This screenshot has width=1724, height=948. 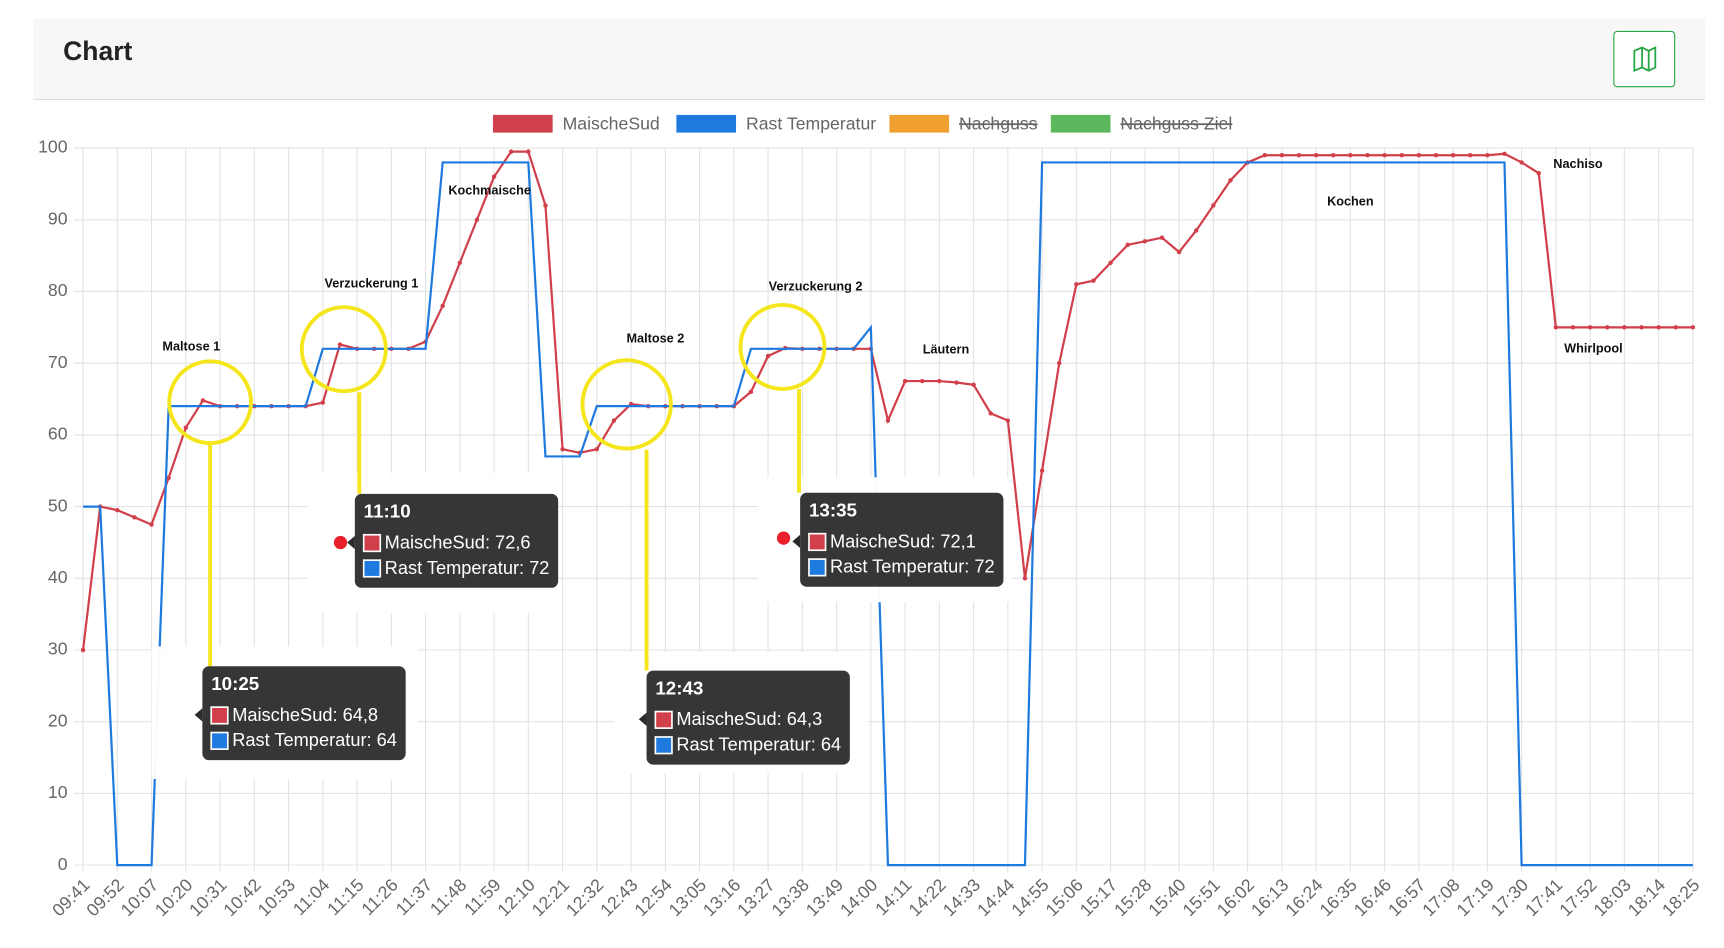 What do you see at coordinates (414, 897) in the screenshot?
I see `x-tick-label: 11:37` at bounding box center [414, 897].